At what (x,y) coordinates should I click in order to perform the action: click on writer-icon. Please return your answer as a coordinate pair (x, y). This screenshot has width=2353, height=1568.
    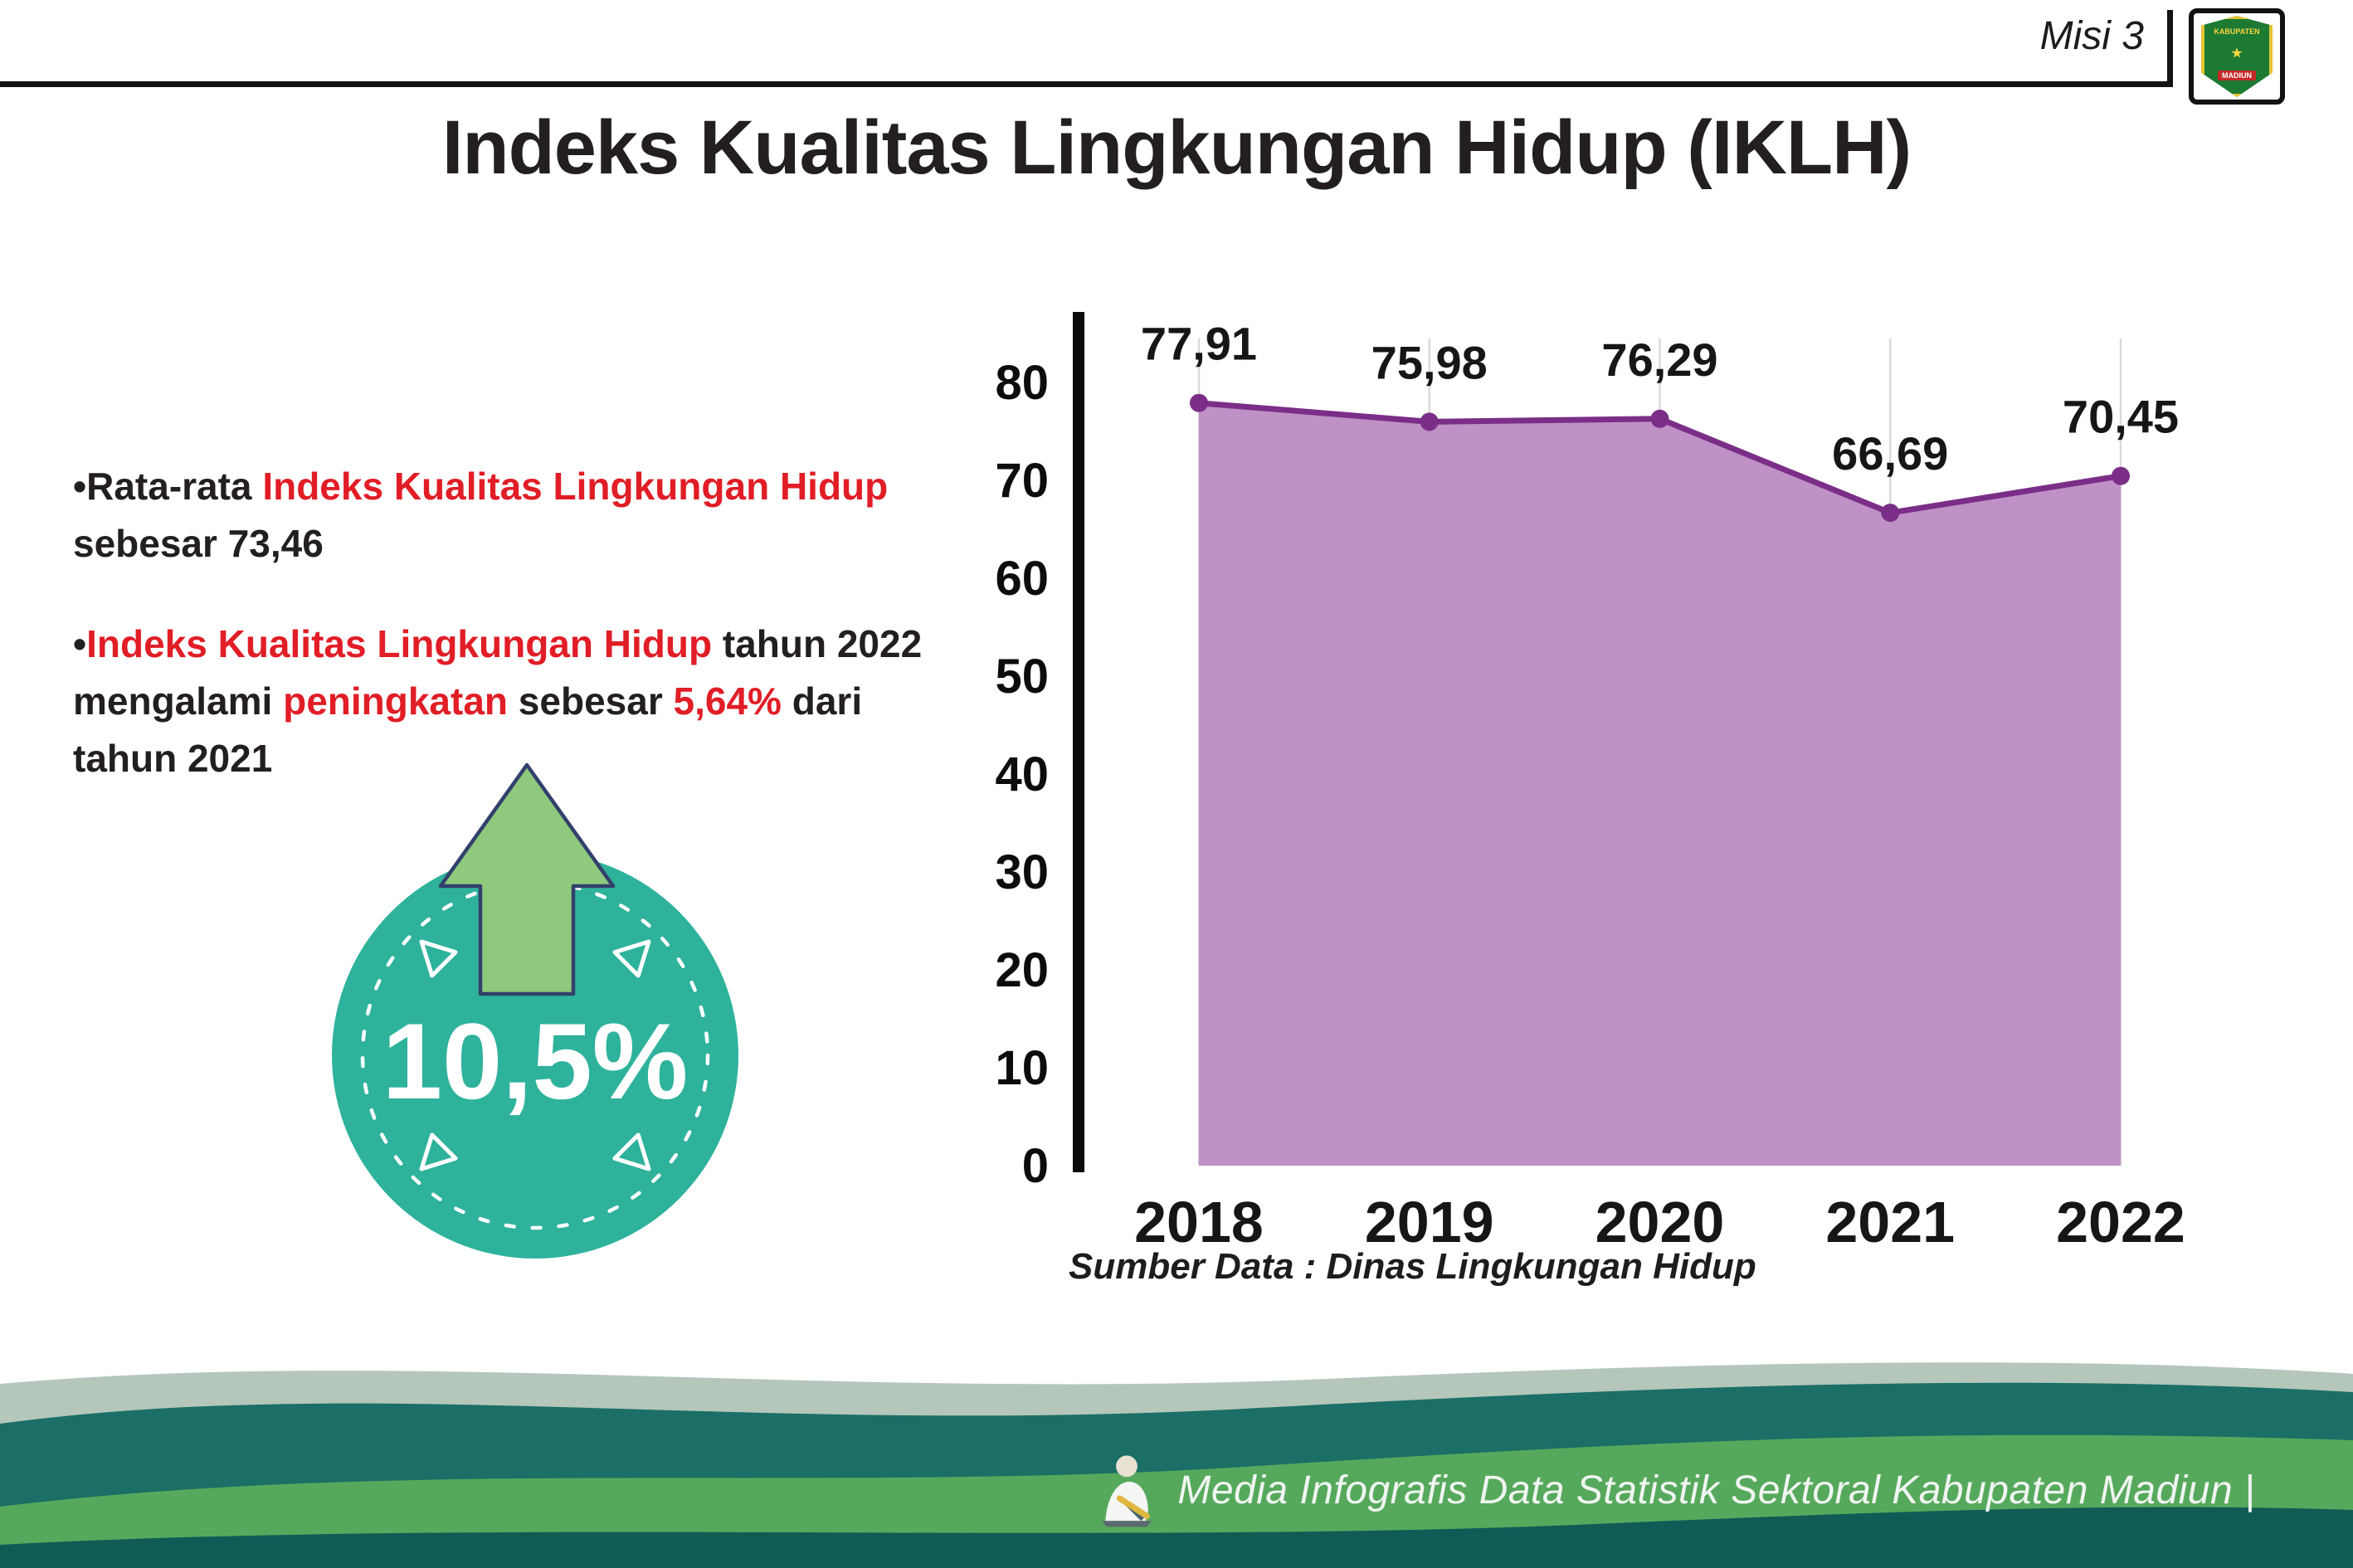
    Looking at the image, I should click on (1127, 1491).